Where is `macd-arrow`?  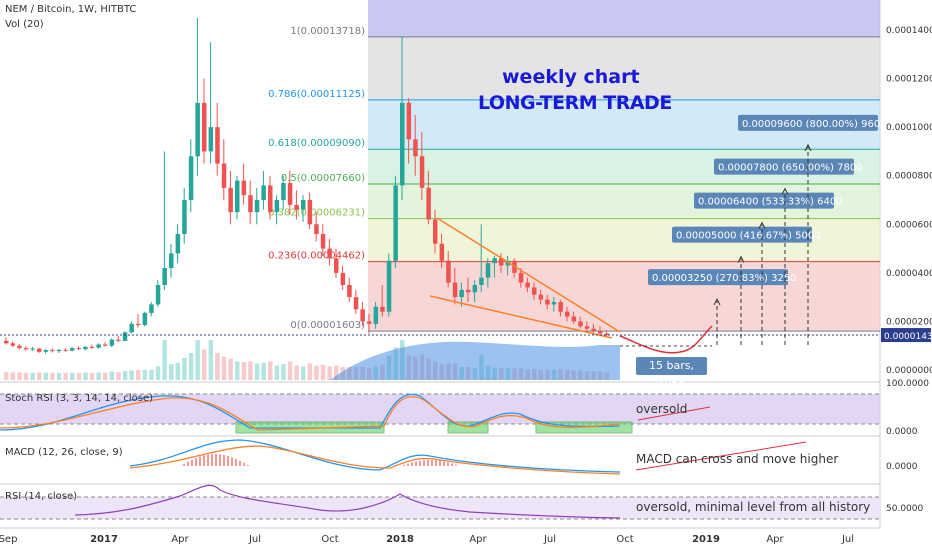 macd-arrow is located at coordinates (721, 456).